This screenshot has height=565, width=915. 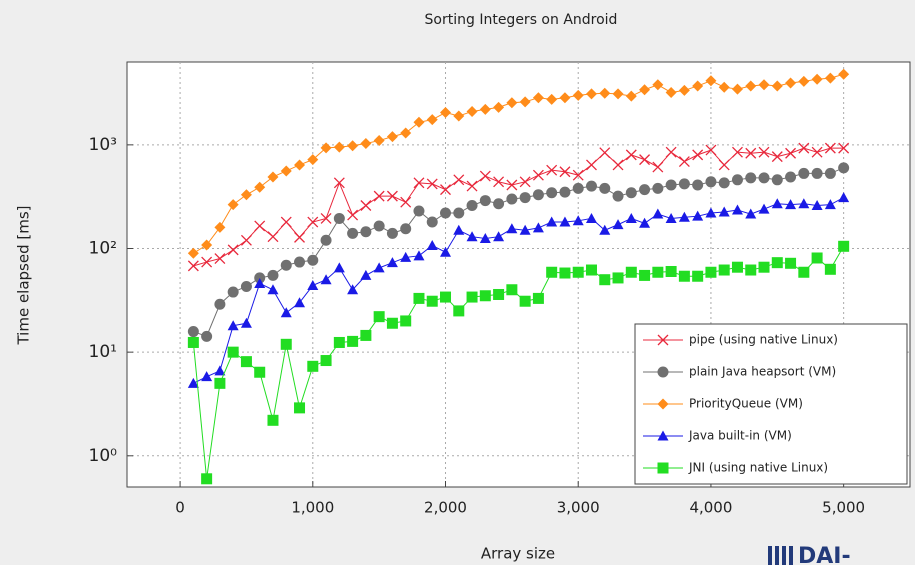 What do you see at coordinates (103, 249) in the screenshot?
I see `y-tick-label: 10²` at bounding box center [103, 249].